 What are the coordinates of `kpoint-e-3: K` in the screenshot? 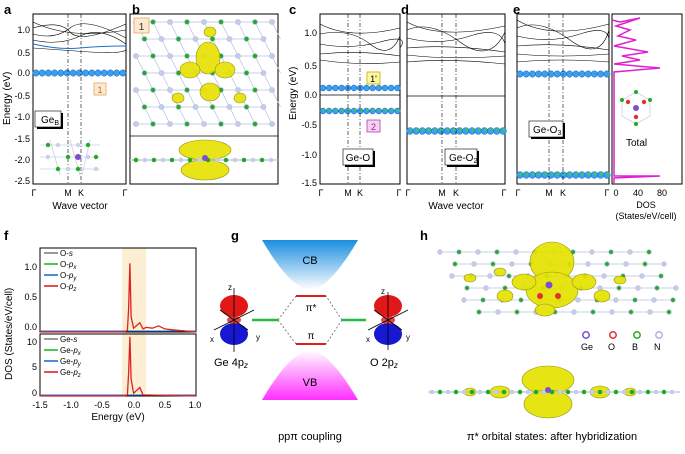 It's located at (563, 193).